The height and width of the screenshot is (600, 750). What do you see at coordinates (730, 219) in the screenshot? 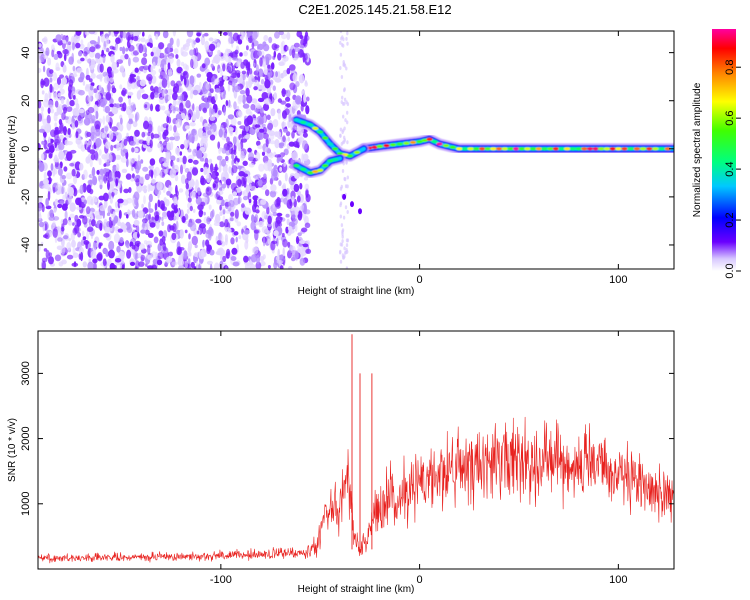
I see `colorbar-tick-label: 0.2` at bounding box center [730, 219].